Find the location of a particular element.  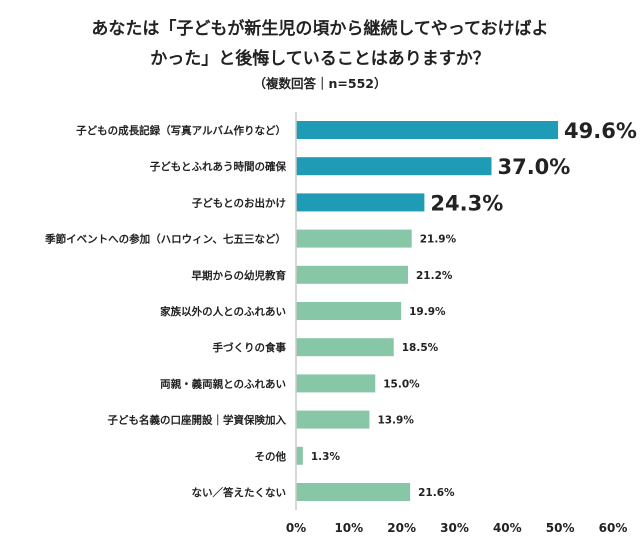

category-label: 早期からの幼児教育 is located at coordinates (239, 275).